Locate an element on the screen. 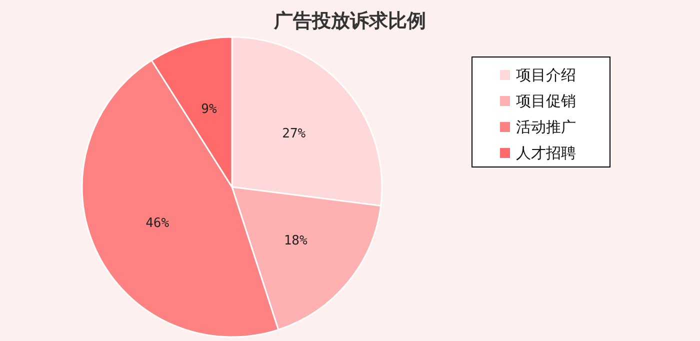  legend-label: 项目促销 is located at coordinates (546, 101).